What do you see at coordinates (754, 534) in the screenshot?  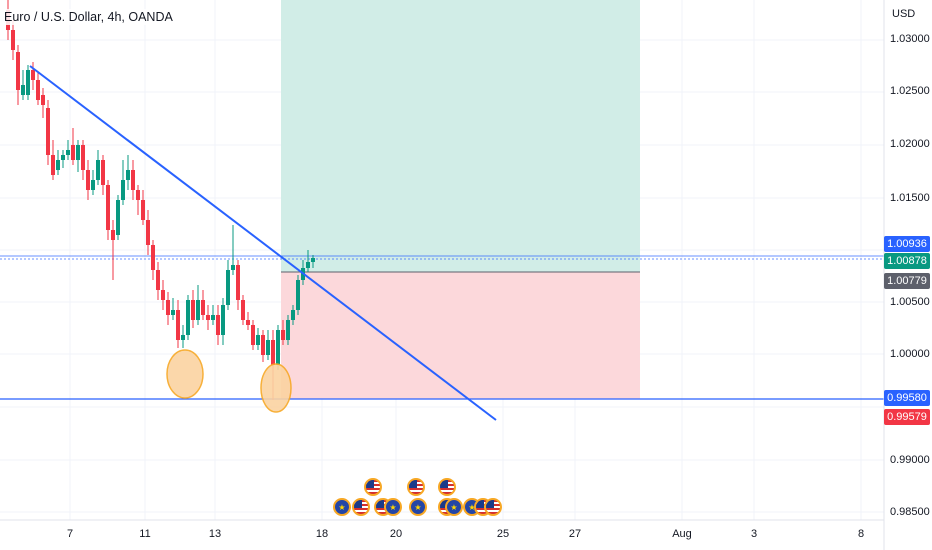 I see `x-tick-9: 3` at bounding box center [754, 534].